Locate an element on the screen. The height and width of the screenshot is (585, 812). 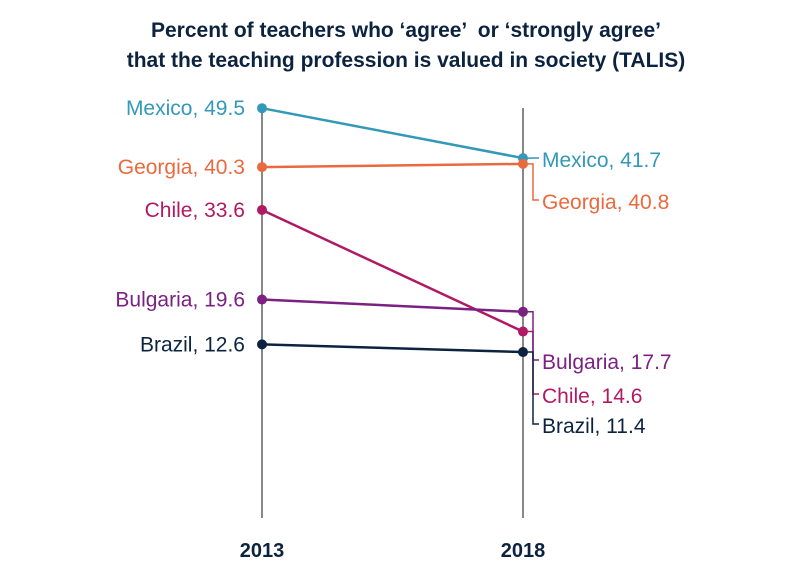
data-label-bulgaria-2018: Bulgaria, 17.7 is located at coordinates (607, 362).